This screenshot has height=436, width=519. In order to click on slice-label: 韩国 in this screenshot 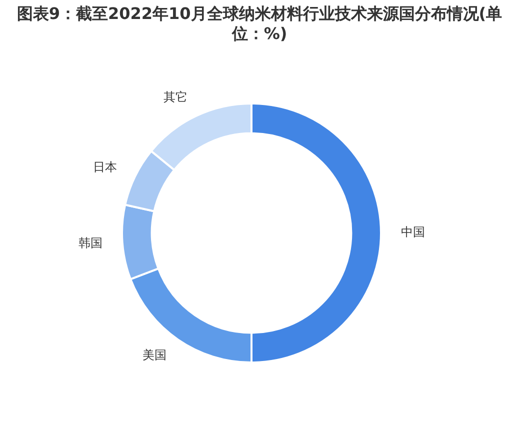, I will do `click(90, 243)`.